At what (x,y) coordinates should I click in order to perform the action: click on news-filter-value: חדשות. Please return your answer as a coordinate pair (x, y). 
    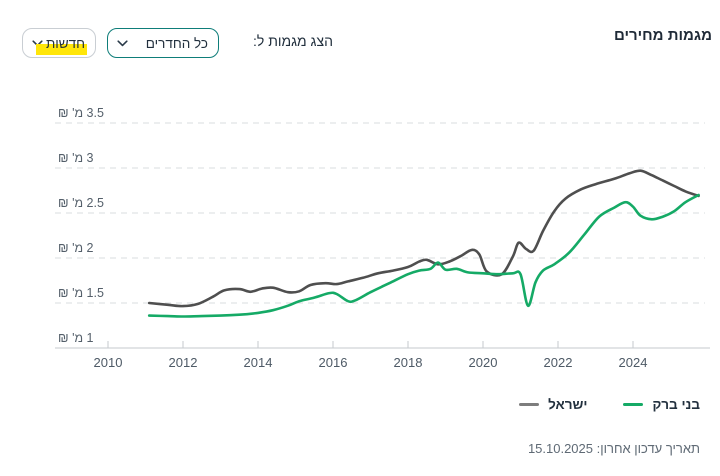
    Looking at the image, I should click on (65, 43).